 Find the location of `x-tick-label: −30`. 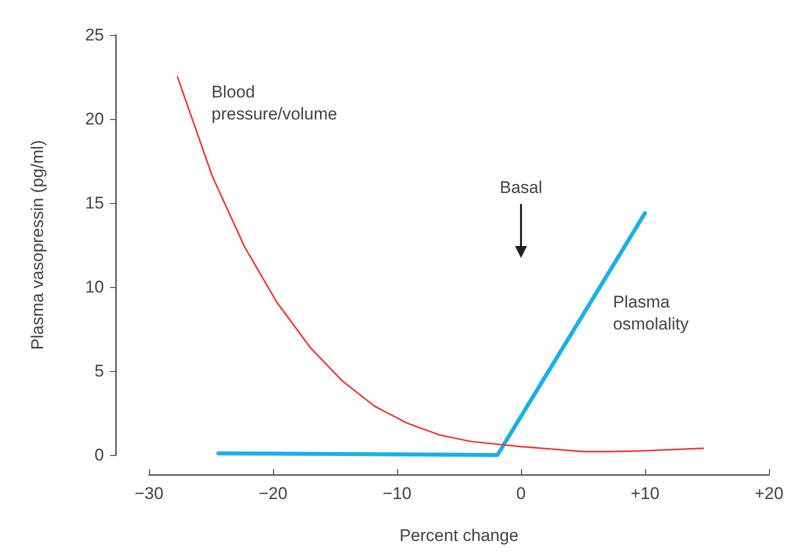

x-tick-label: −30 is located at coordinates (149, 493).